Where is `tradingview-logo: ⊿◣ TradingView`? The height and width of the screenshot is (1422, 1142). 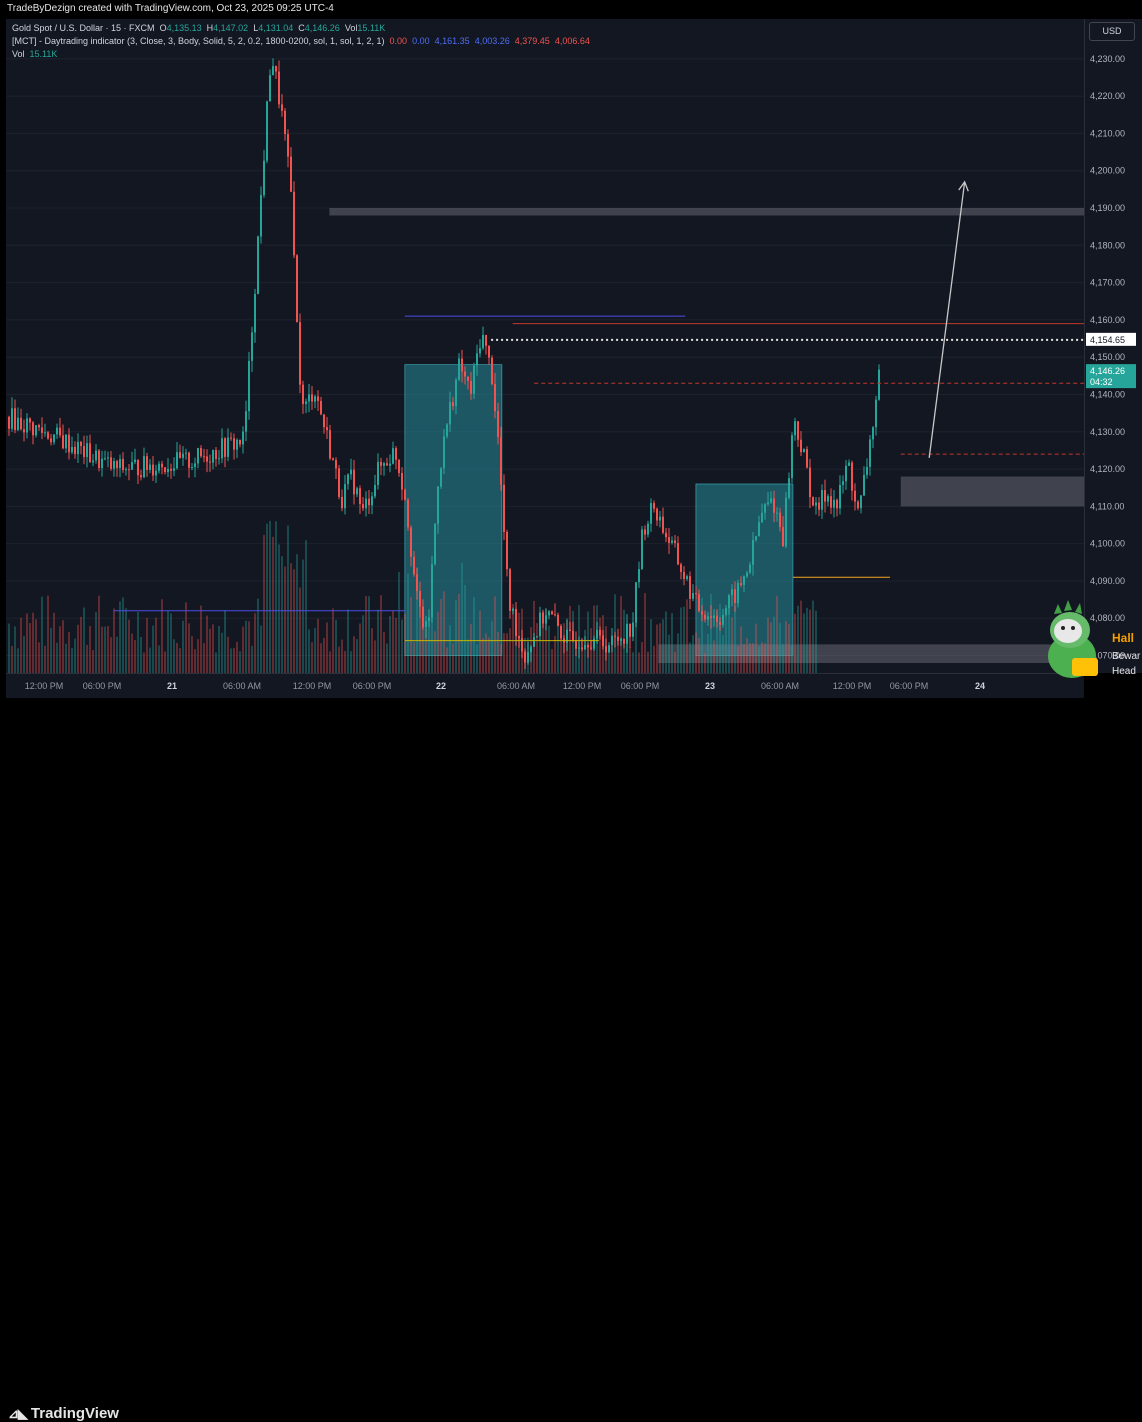
tradingview-logo: ⊿◣ TradingView is located at coordinates (63, 1413).